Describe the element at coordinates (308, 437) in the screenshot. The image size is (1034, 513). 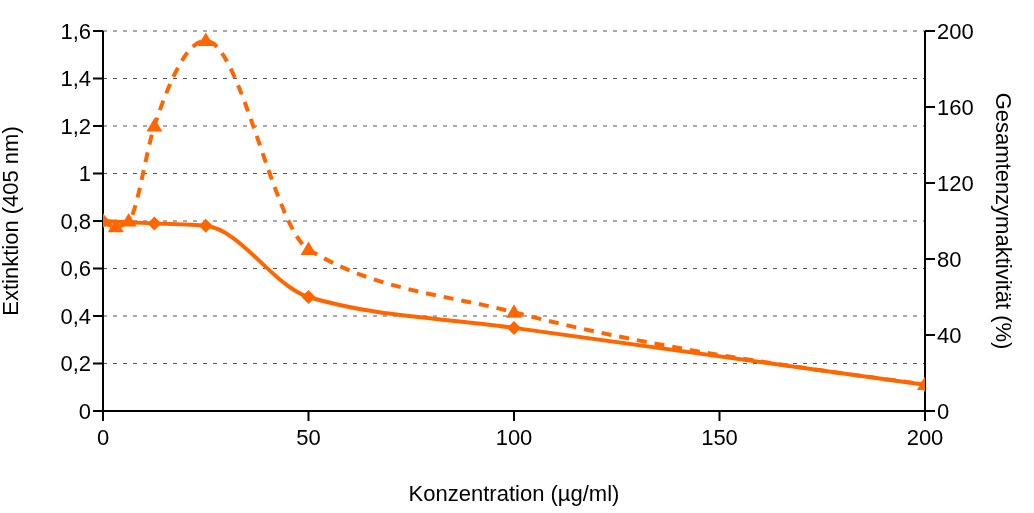
I see `x-tick-label: 50` at that location.